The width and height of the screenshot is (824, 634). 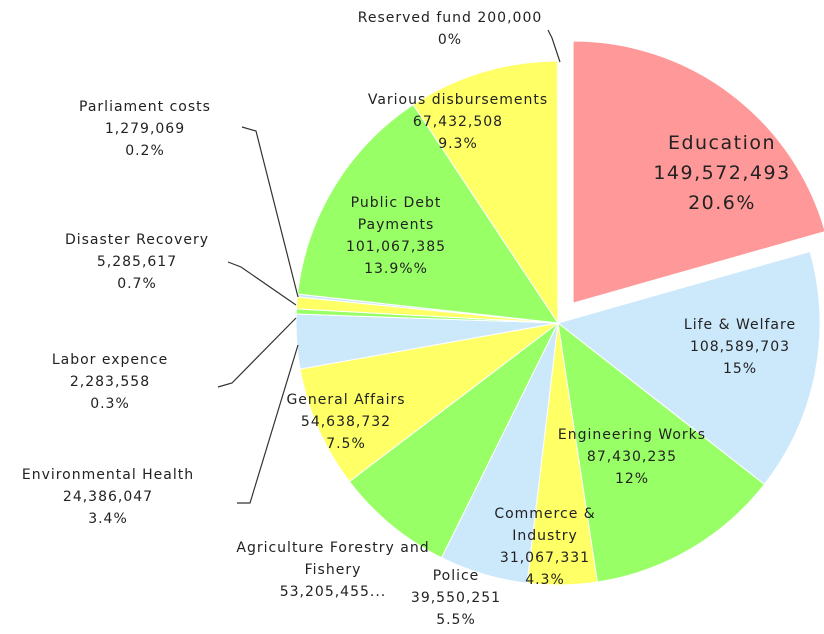 What do you see at coordinates (137, 284) in the screenshot?
I see `percent-label: 0.7%` at bounding box center [137, 284].